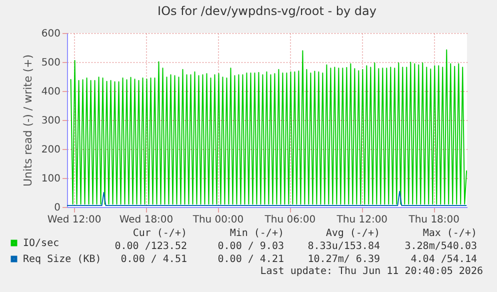 This screenshot has height=292, width=497. What do you see at coordinates (344, 259) in the screenshot?
I see `text: 10.27m/ 6.39` at bounding box center [344, 259].